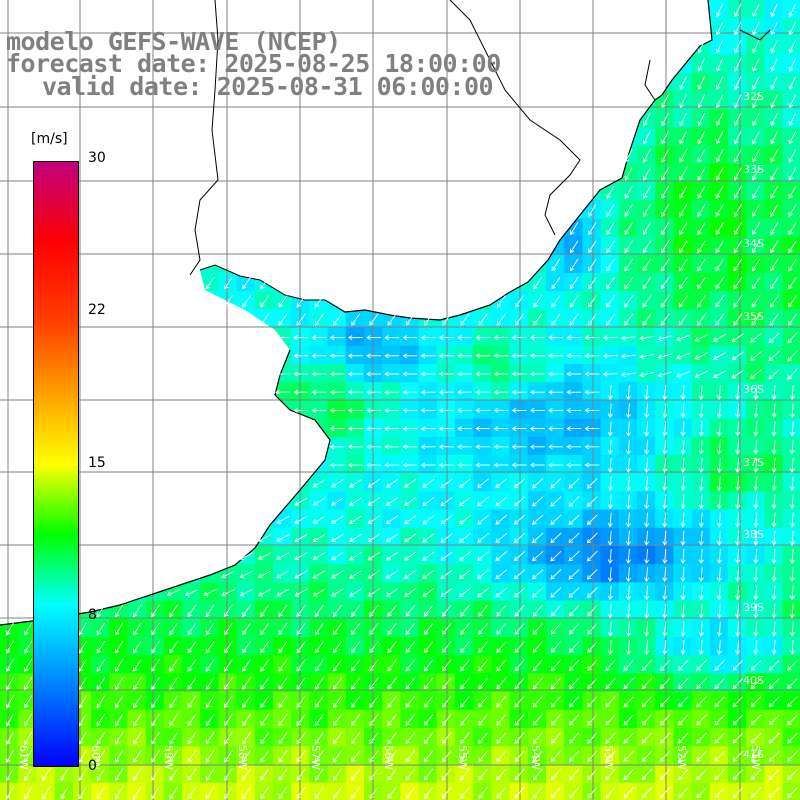 The height and width of the screenshot is (800, 800). I want to click on lat-label: 36S, so click(753, 389).